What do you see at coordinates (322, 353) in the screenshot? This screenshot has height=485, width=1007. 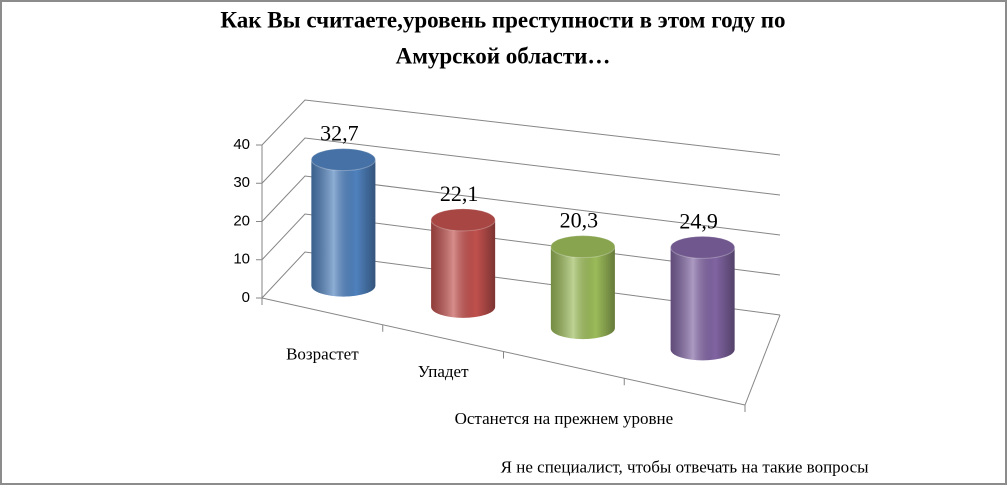 I see `x-tick-label: Возрастет` at bounding box center [322, 353].